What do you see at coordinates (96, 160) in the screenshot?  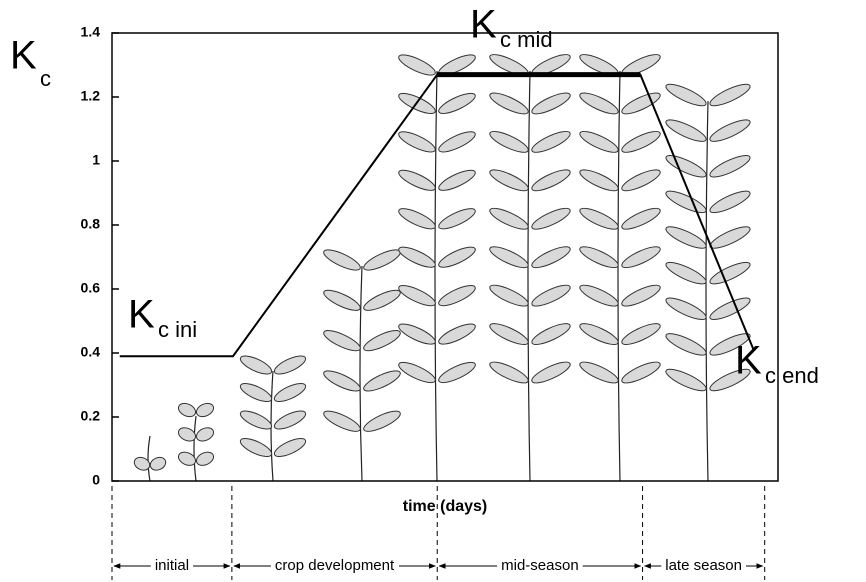 I see `y-tick-label: 1` at bounding box center [96, 160].